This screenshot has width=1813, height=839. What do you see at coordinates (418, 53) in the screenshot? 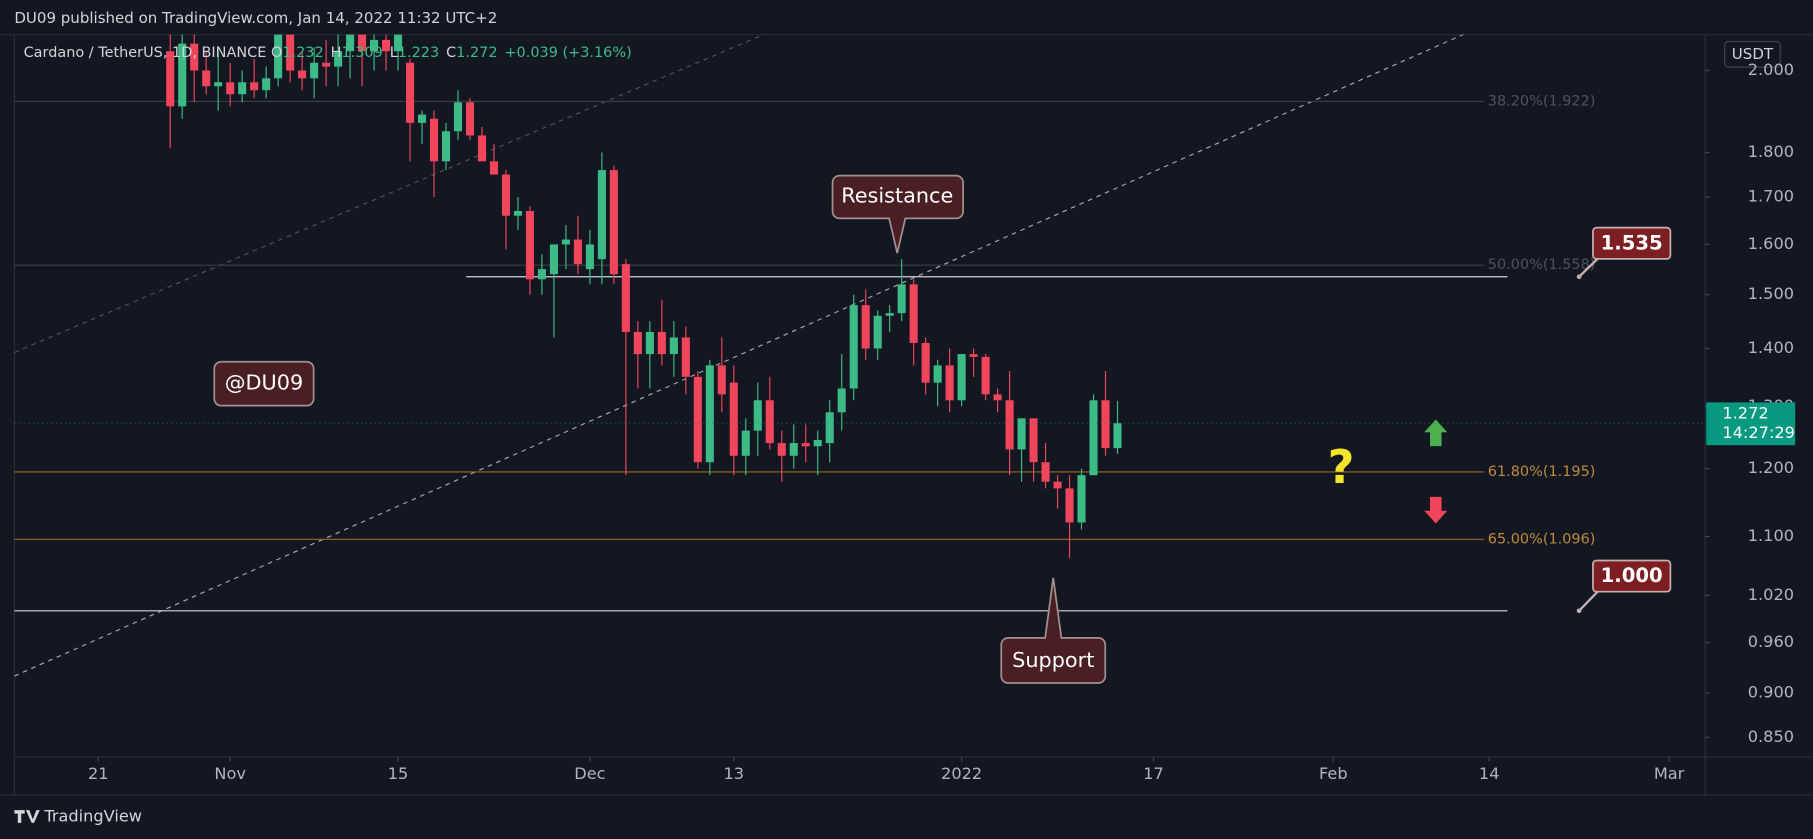
I see `legend-value: 1.223` at bounding box center [418, 53].